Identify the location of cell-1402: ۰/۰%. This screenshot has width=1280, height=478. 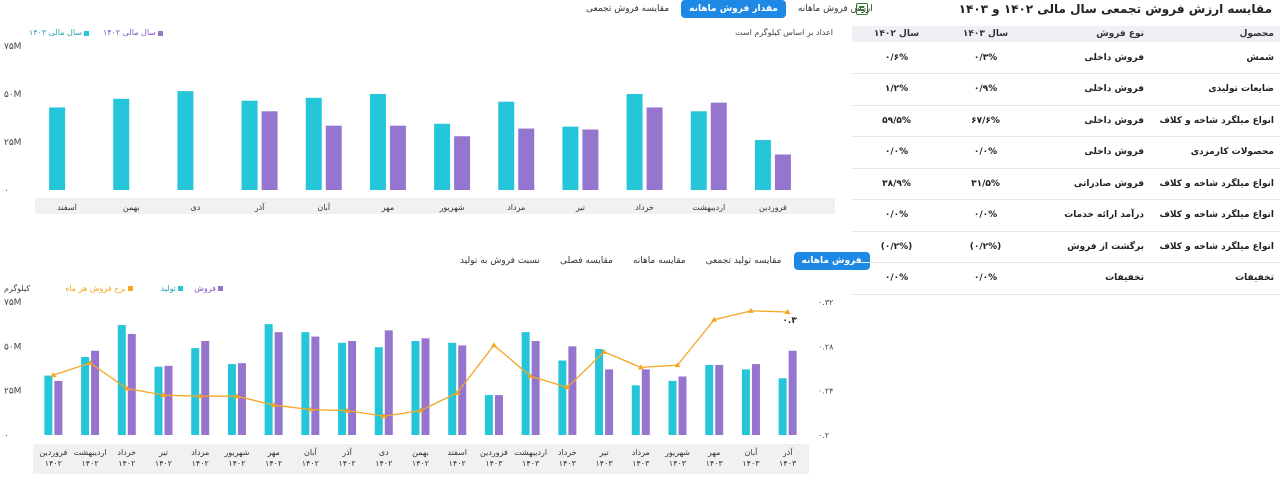
(896, 152).